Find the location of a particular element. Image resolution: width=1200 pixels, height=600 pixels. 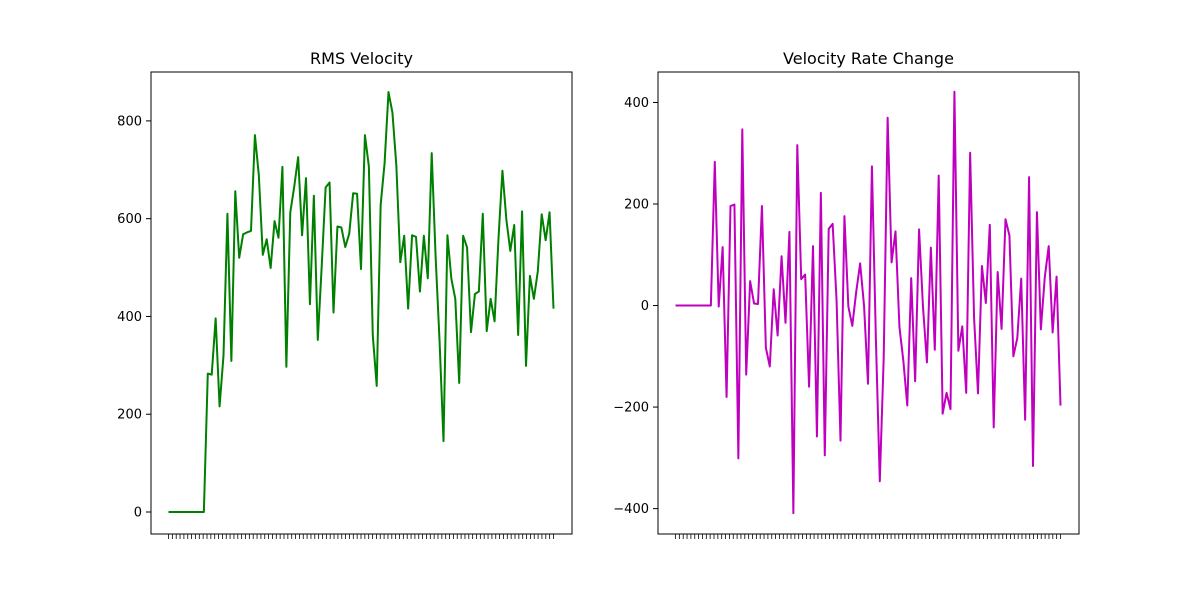

y-tick-label: −400 is located at coordinates (631, 509).